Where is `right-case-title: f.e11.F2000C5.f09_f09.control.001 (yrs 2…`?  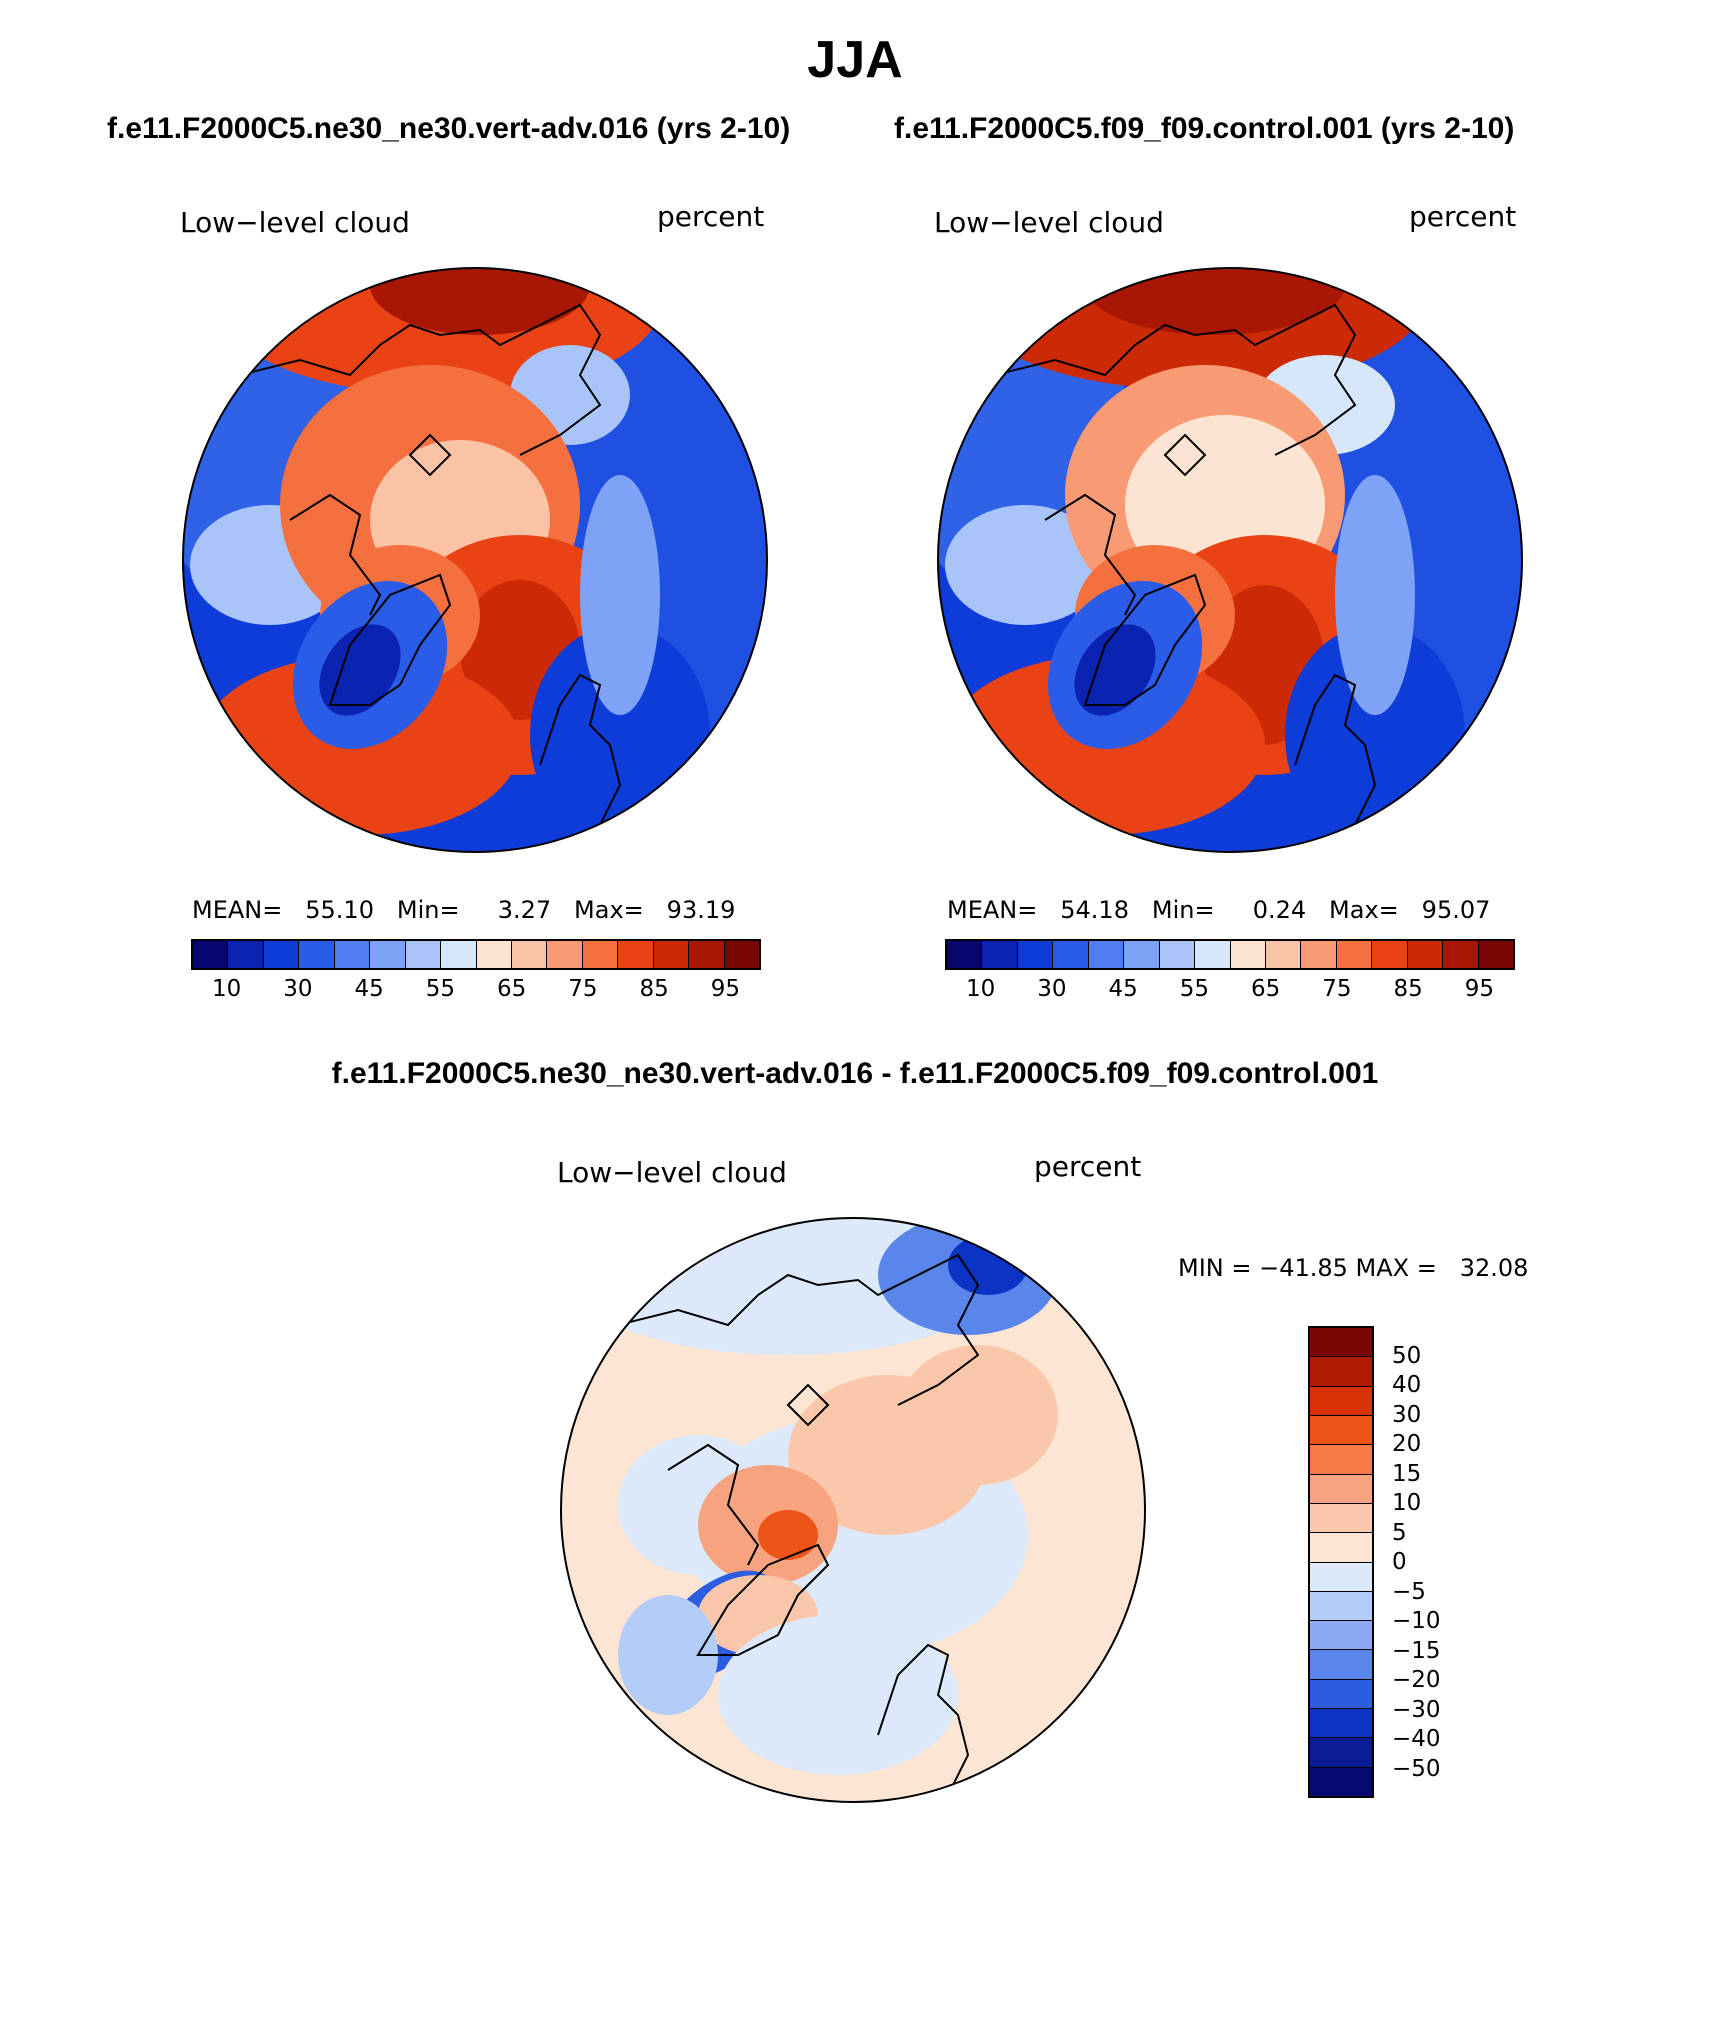
right-case-title: f.e11.F2000C5.f09_f09.control.001 (yrs 2… is located at coordinates (1204, 128).